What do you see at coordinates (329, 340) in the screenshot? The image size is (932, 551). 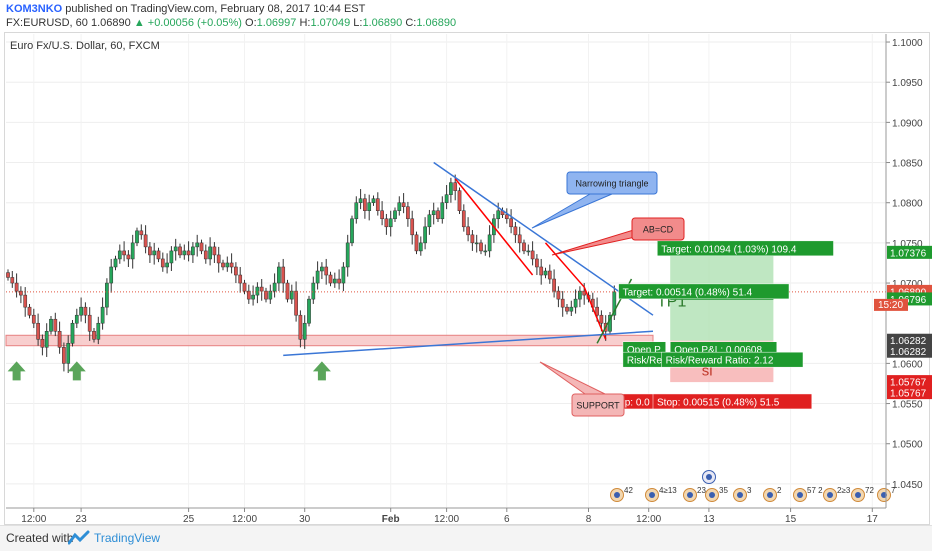 I see `support-zone` at bounding box center [329, 340].